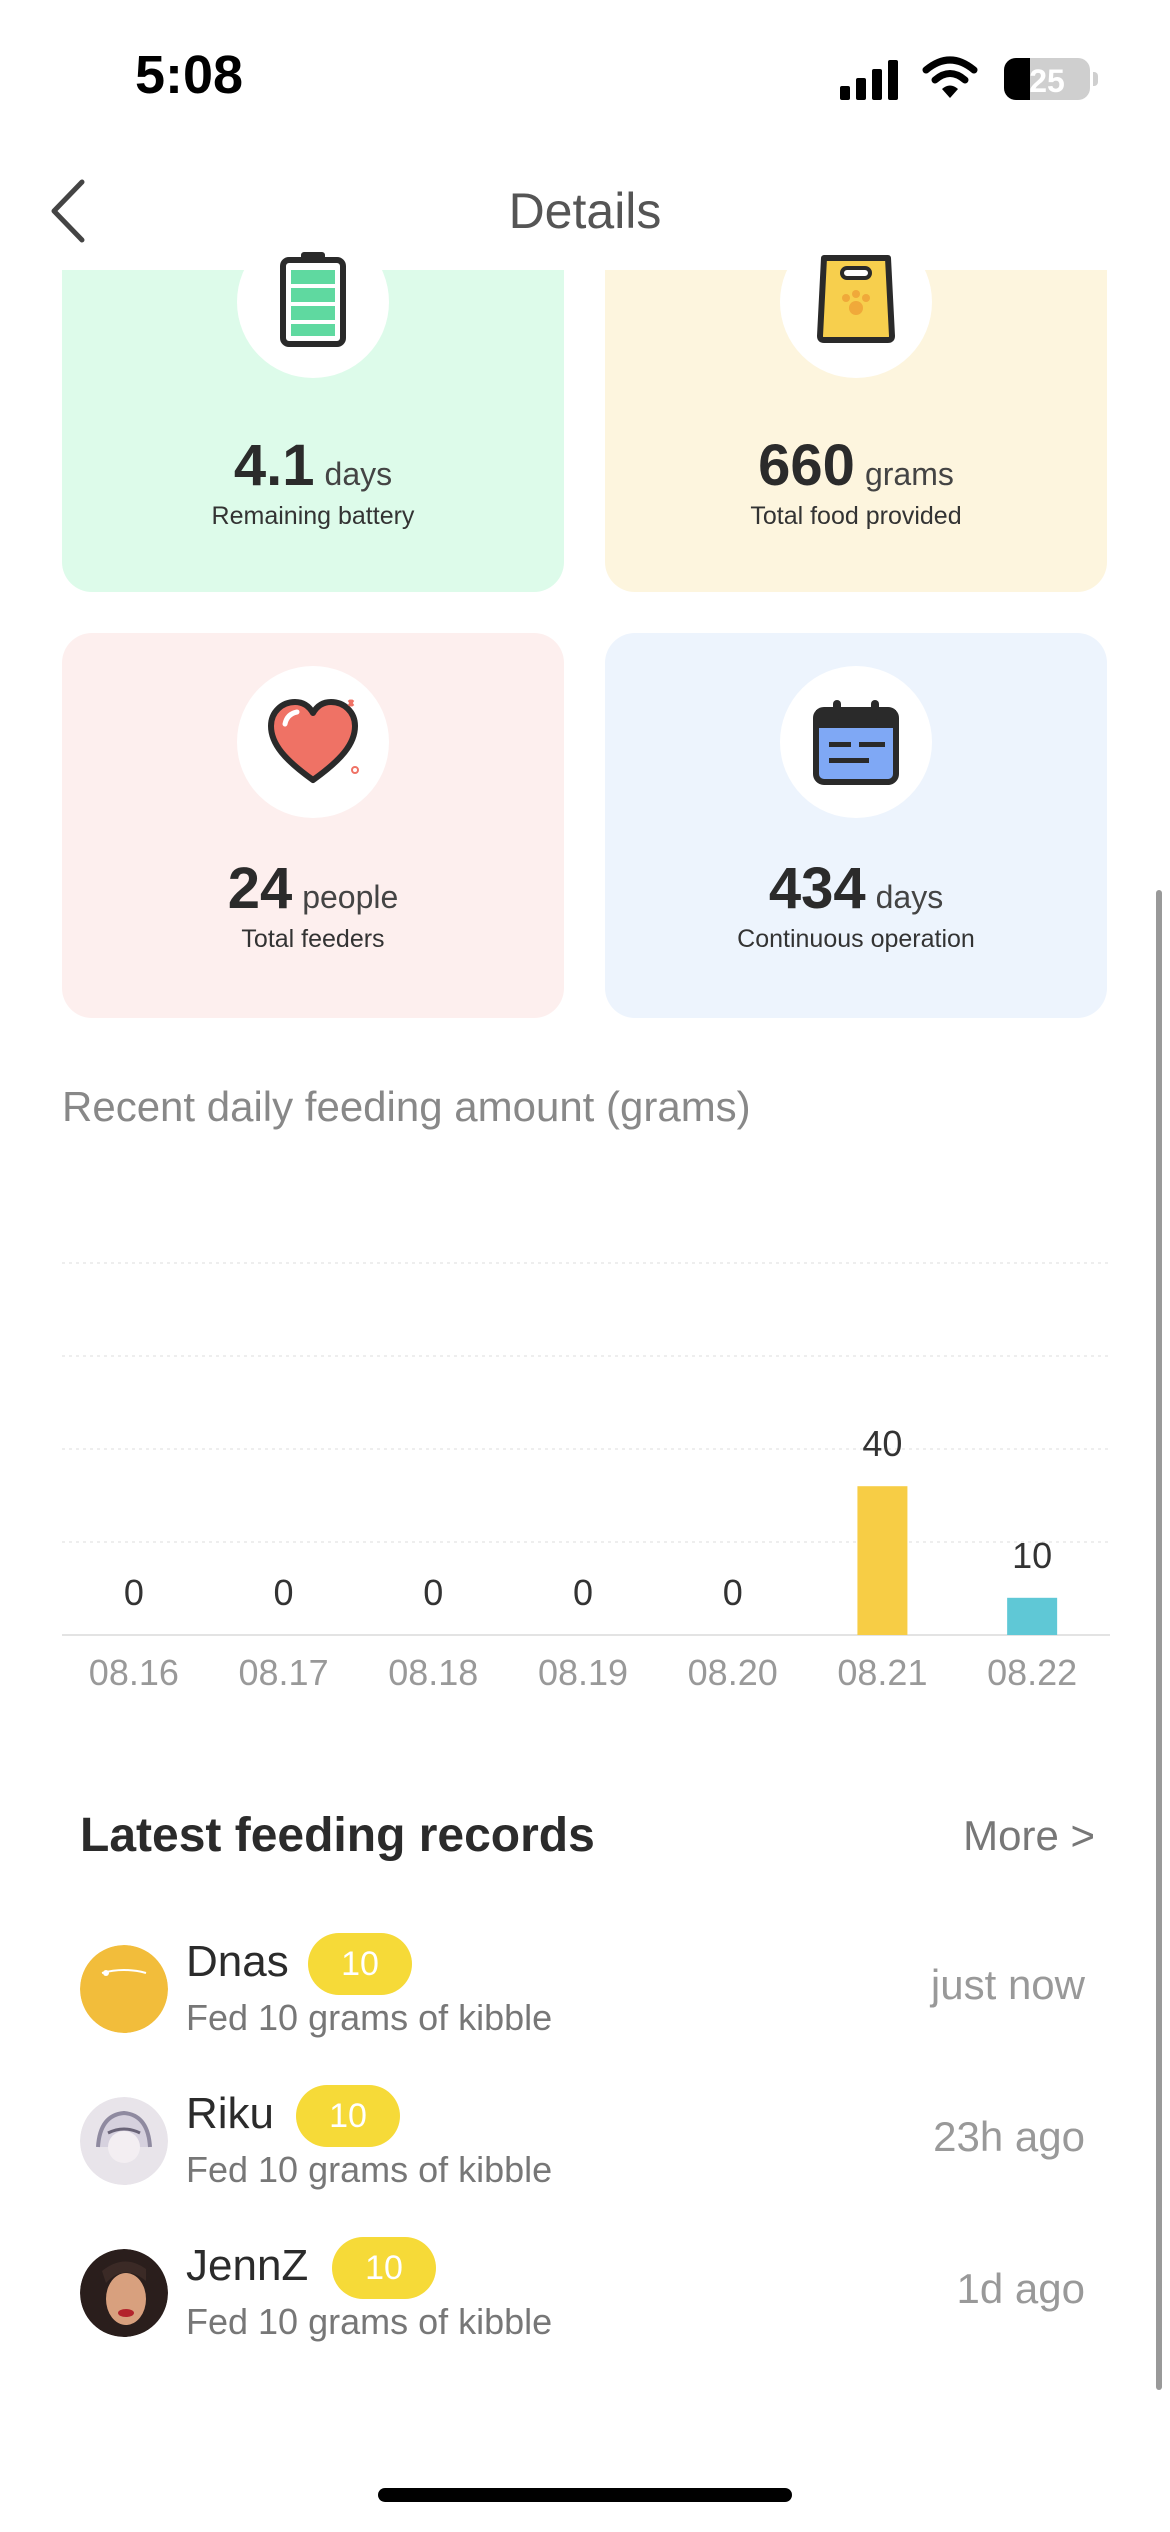 This screenshot has height=2532, width=1170. I want to click on heart-icon-wrap, so click(313, 742).